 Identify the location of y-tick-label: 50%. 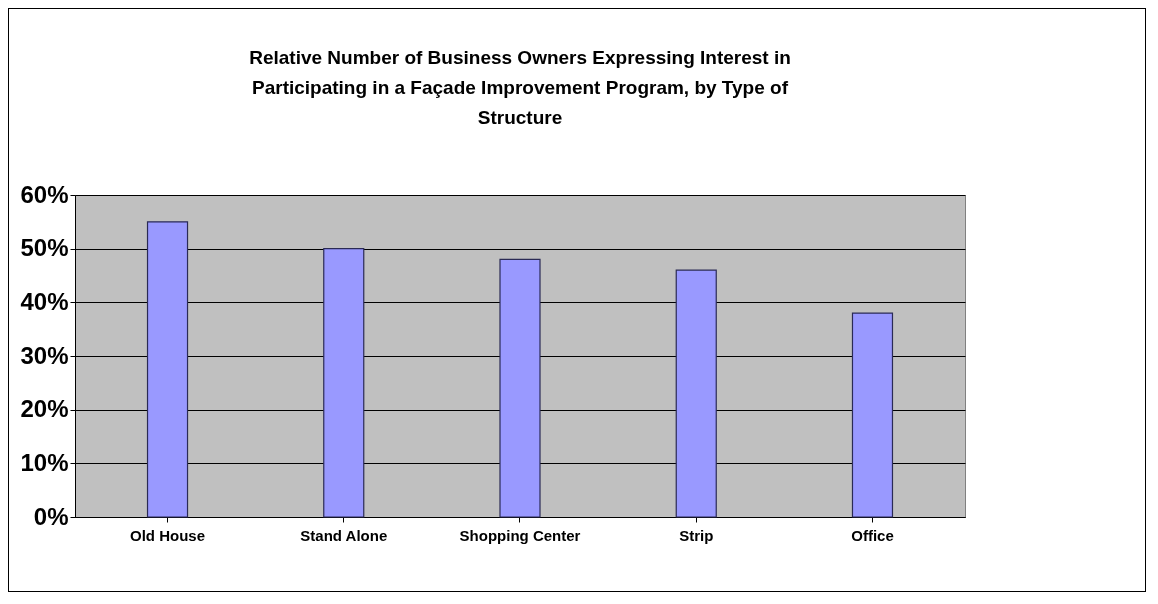
(44, 248).